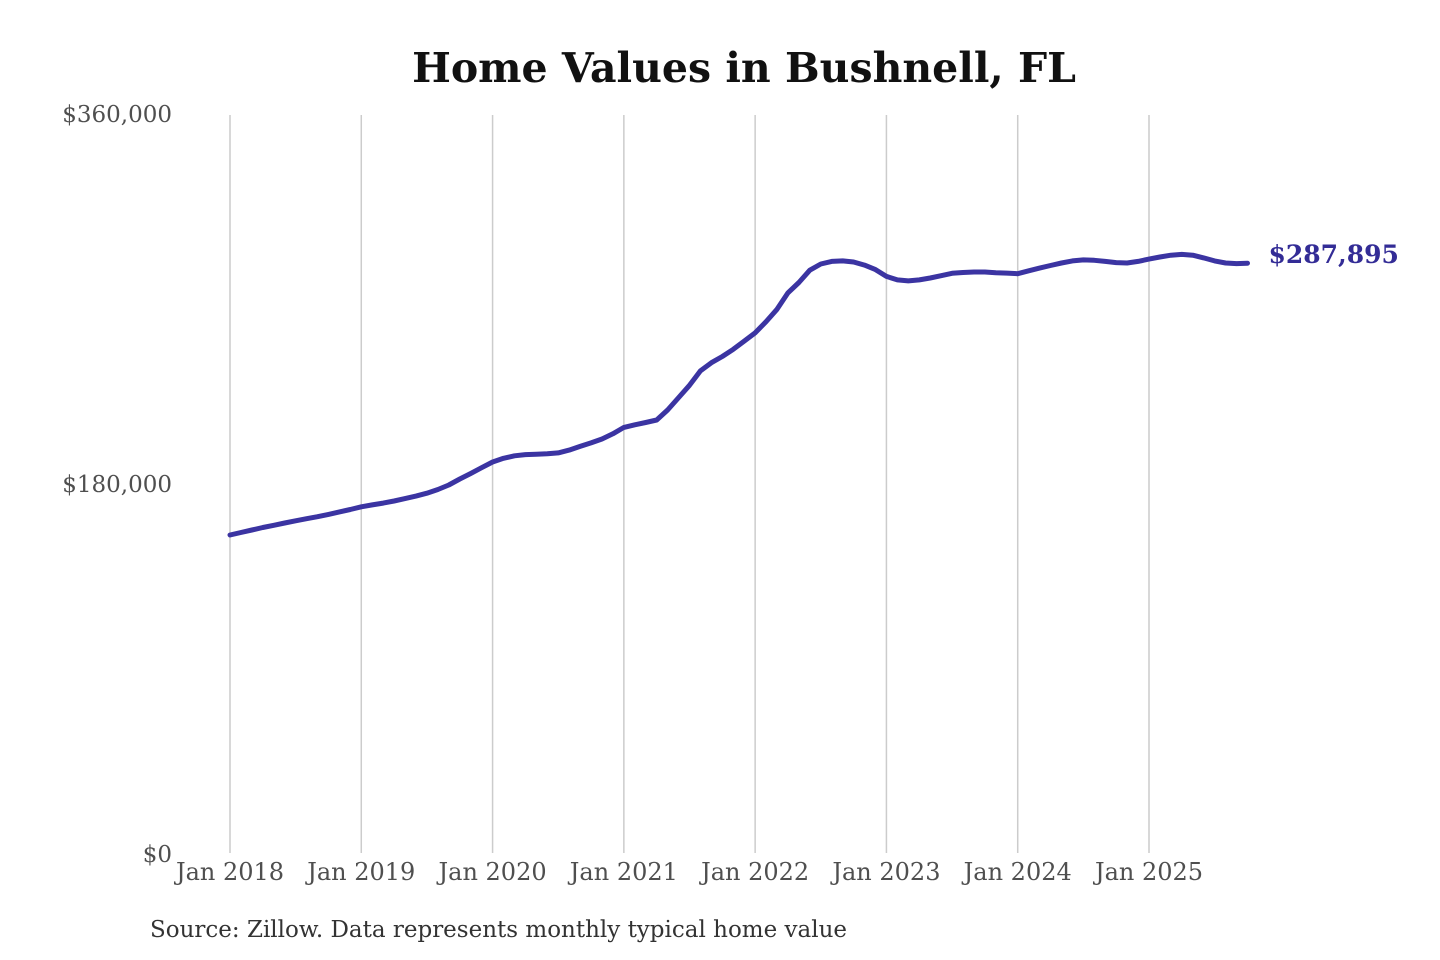  What do you see at coordinates (1149, 872) in the screenshot?
I see `x-tick-label: Jan 2025` at bounding box center [1149, 872].